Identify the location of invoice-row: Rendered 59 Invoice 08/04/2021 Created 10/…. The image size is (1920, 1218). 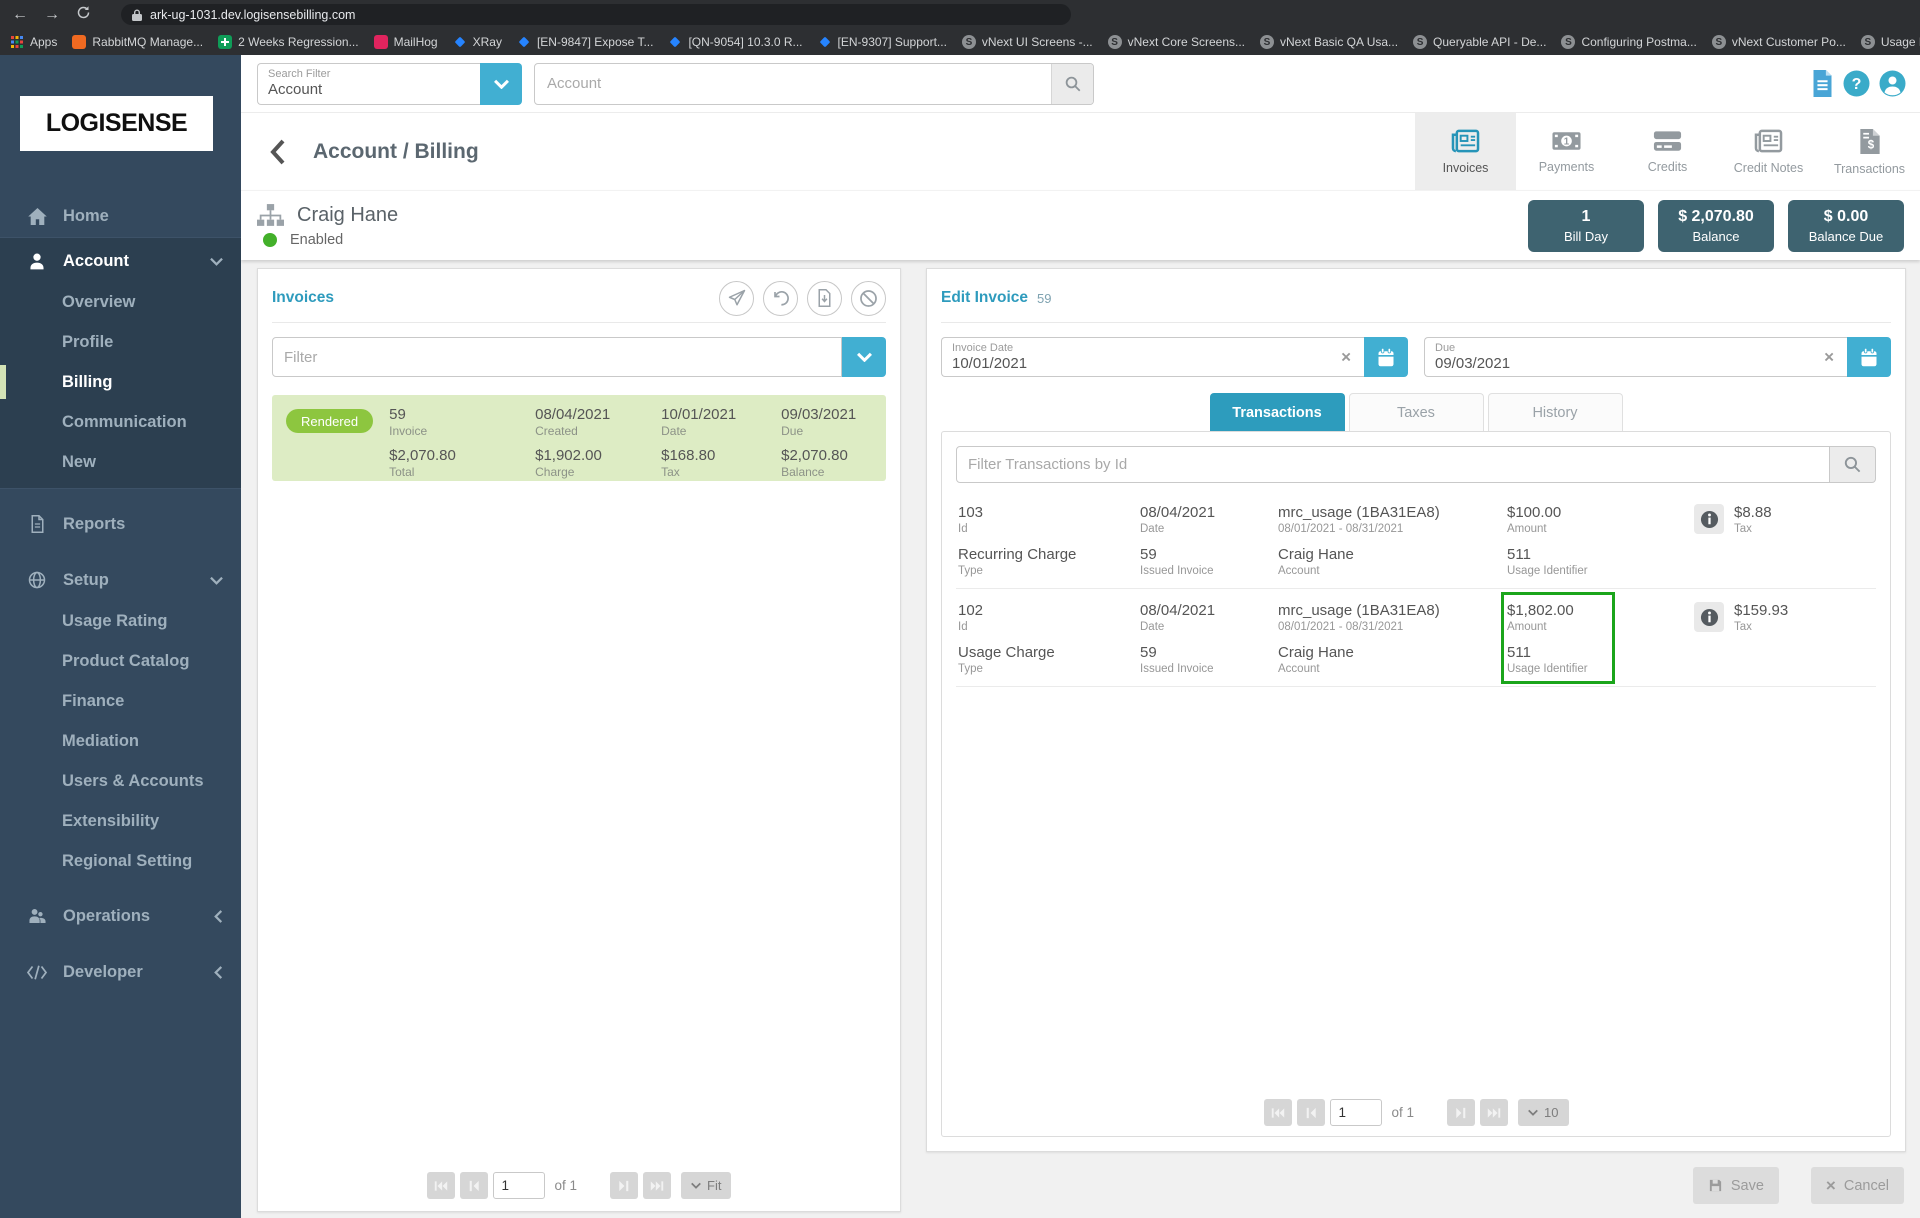
(579, 438).